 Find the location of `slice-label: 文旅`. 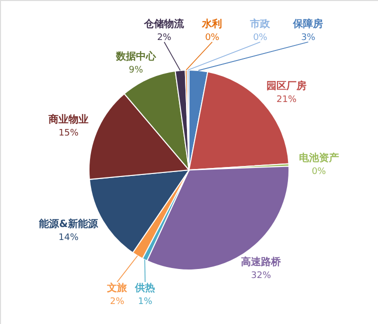

slice-label: 文旅 is located at coordinates (117, 288).